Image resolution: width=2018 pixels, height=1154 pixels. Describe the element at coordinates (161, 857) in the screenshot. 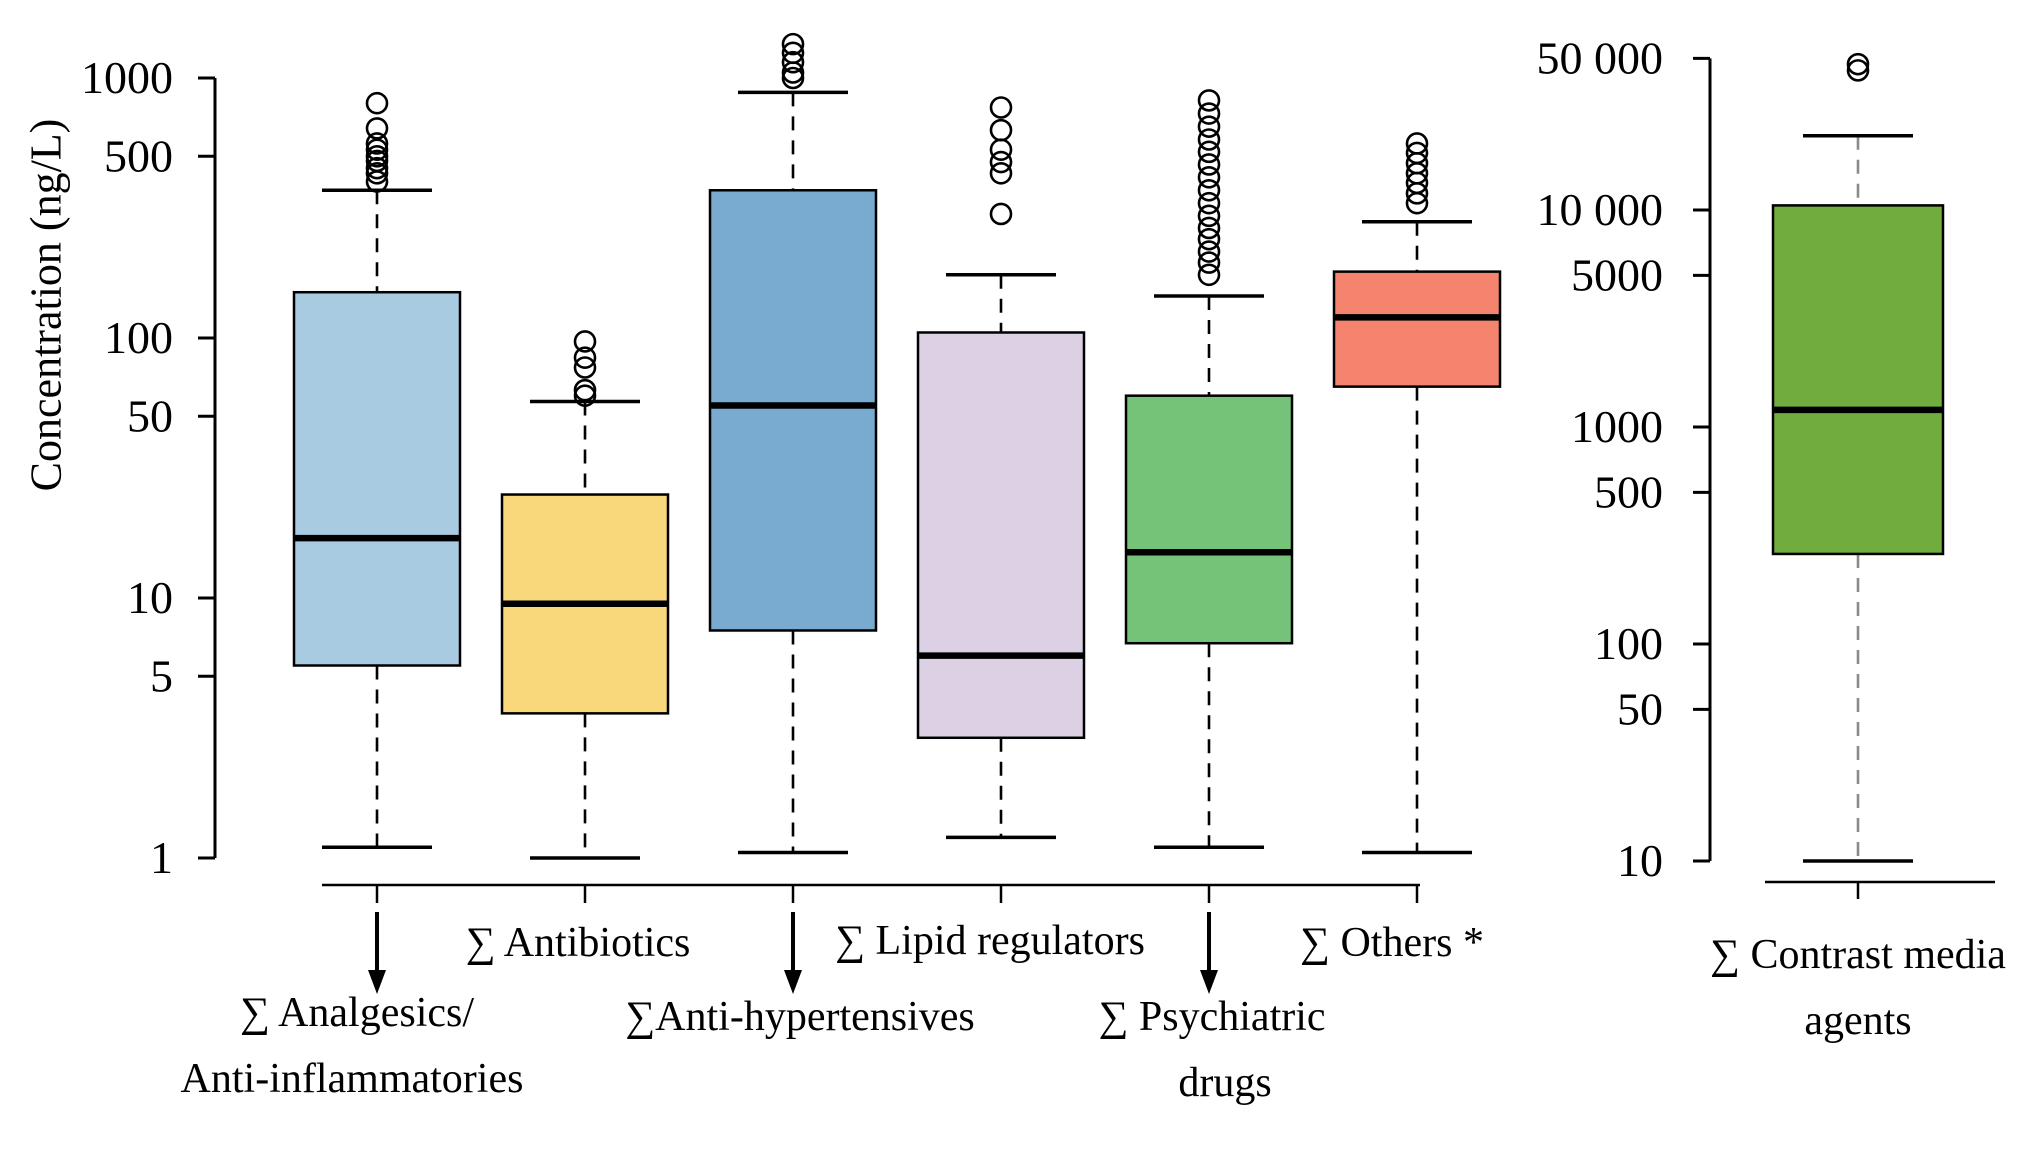

I see `y-tick-label: 1` at that location.